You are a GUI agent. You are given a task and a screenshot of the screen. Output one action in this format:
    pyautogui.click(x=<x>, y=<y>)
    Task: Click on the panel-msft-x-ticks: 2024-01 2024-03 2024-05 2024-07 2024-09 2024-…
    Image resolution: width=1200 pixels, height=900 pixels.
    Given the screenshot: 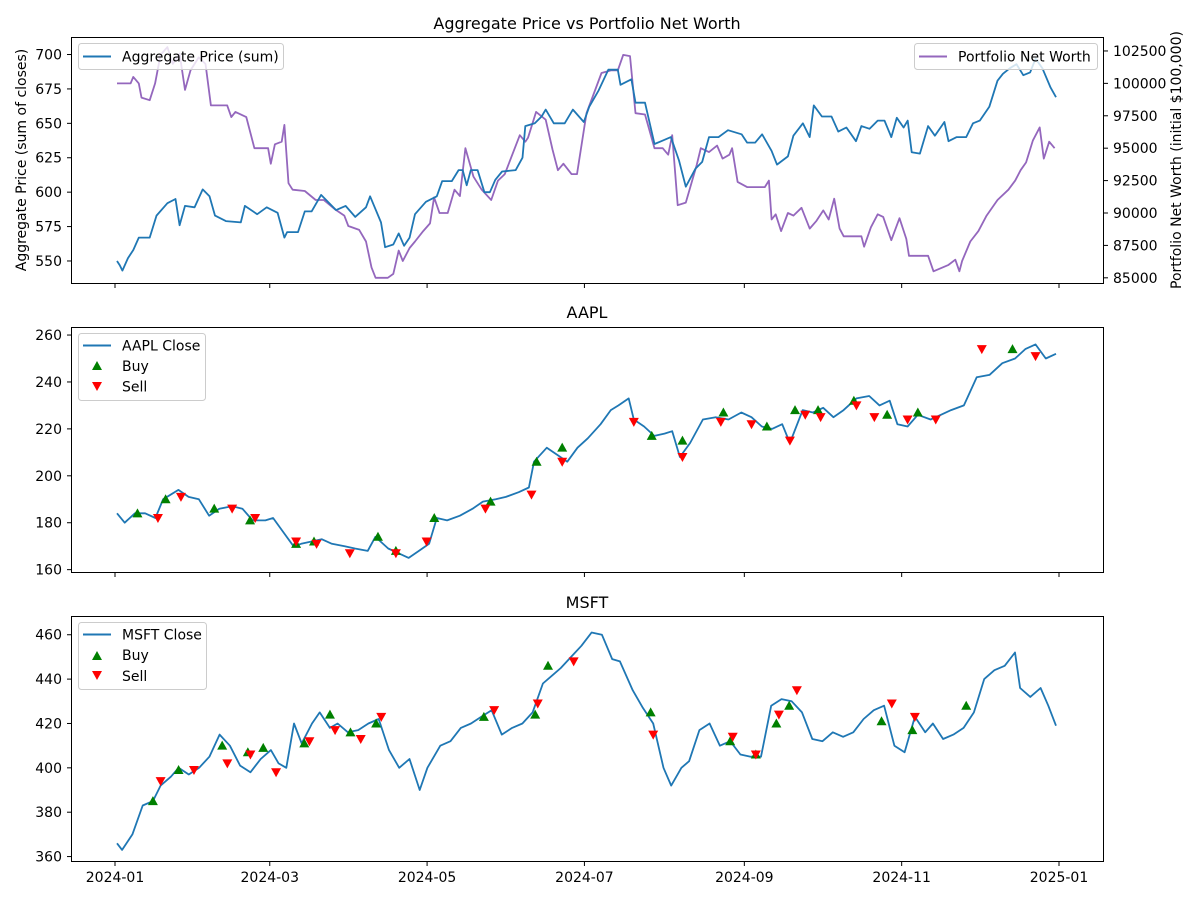 What is the action you would take?
    pyautogui.click(x=587, y=873)
    